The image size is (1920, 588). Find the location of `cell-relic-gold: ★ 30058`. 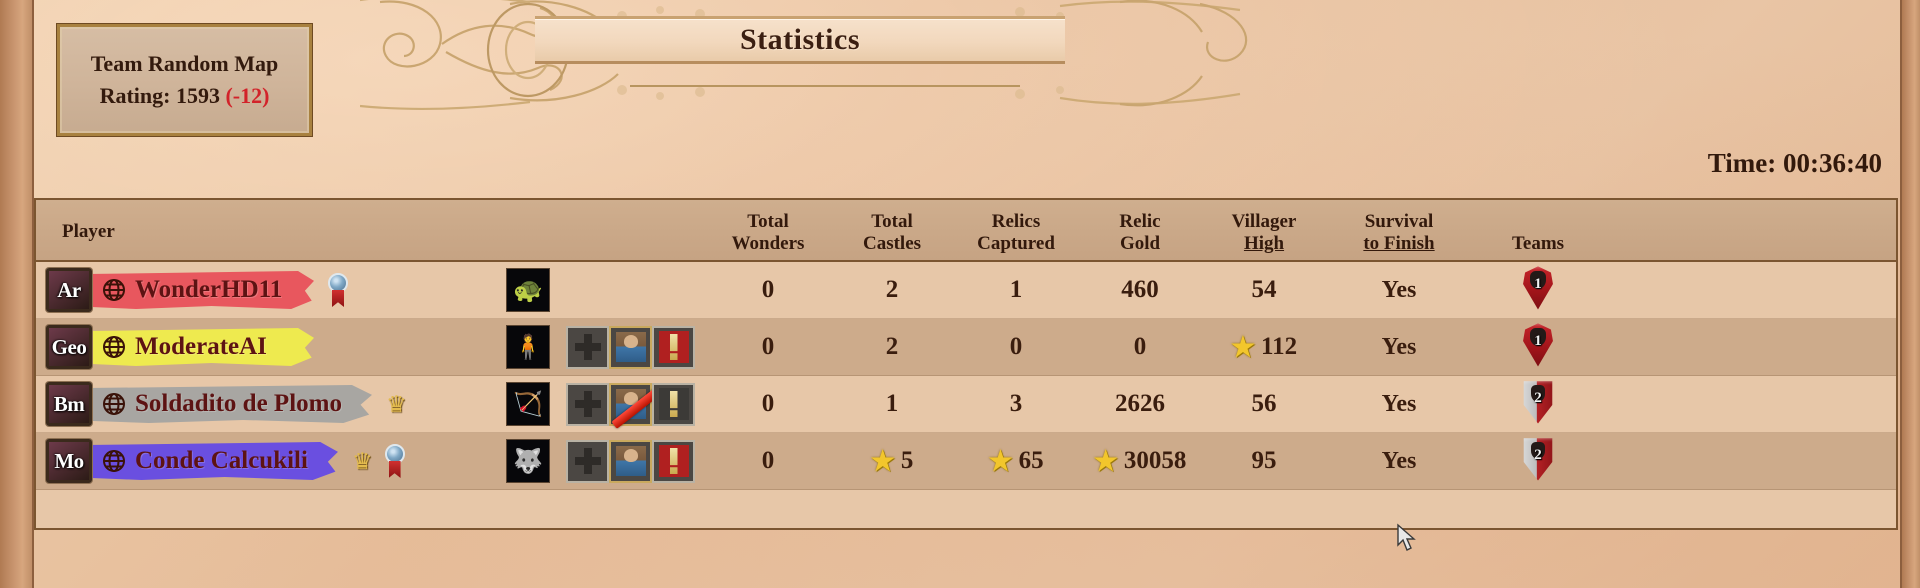

cell-relic-gold: ★ 30058 is located at coordinates (1140, 460).